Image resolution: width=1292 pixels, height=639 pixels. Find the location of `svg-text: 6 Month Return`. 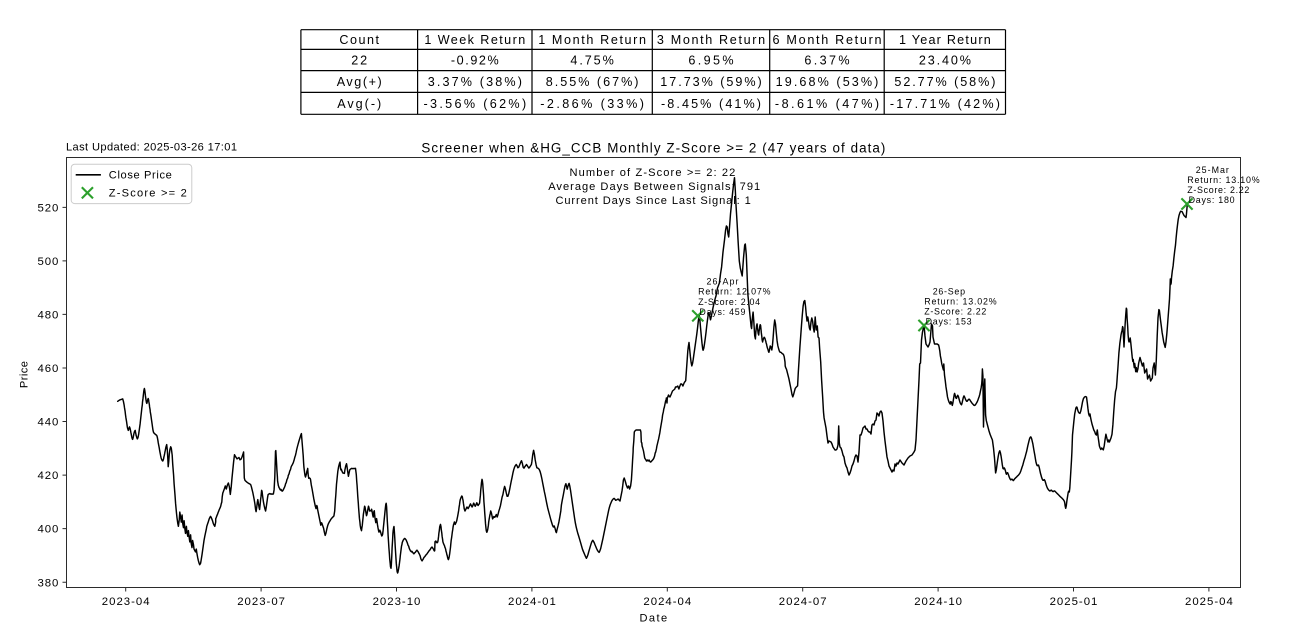

svg-text: 6 Month Return is located at coordinates (827, 40).